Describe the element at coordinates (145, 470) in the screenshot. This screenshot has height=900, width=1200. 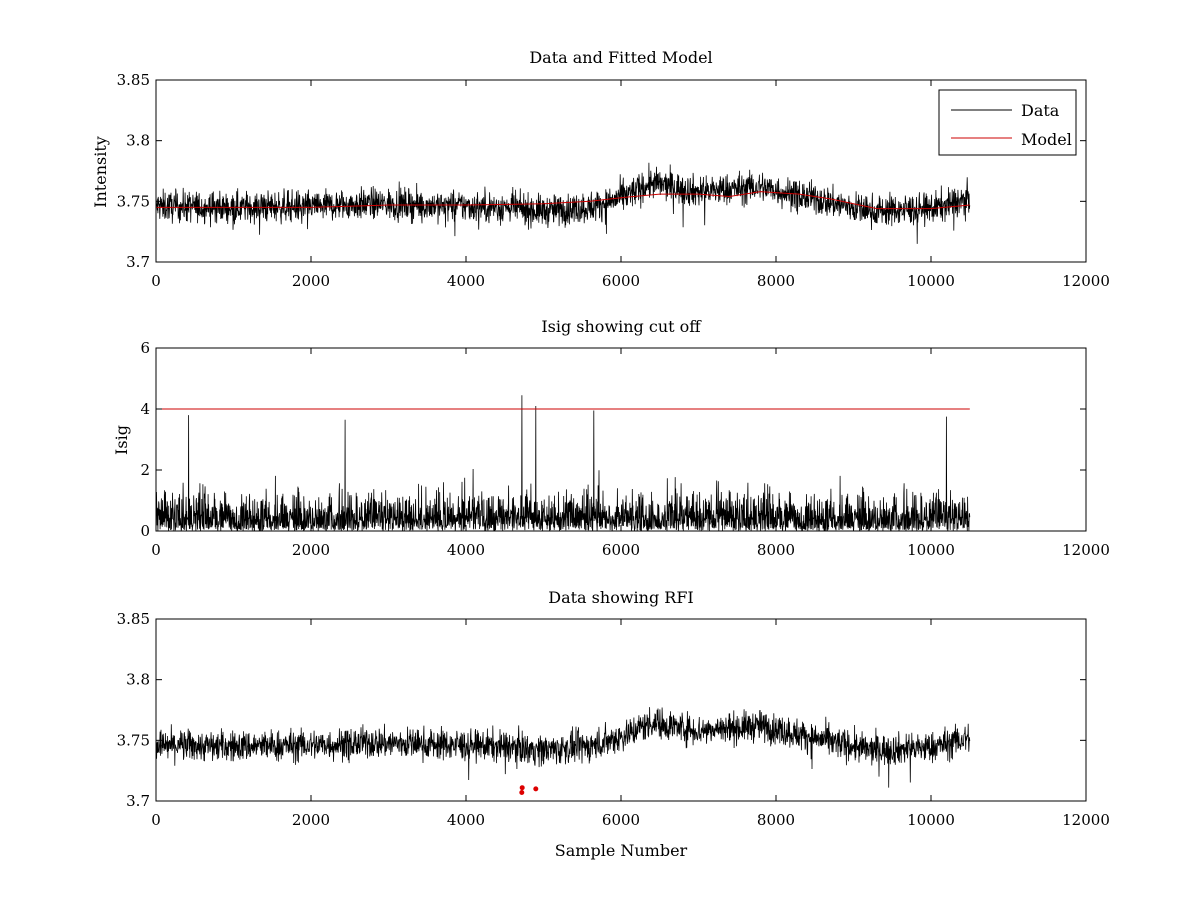
I see `y-tick-label: 2` at that location.